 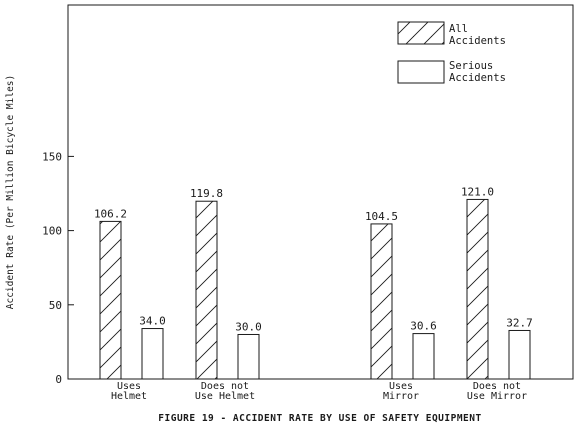 What do you see at coordinates (421, 72) in the screenshot?
I see `legend-swatch-serious-accidents` at bounding box center [421, 72].